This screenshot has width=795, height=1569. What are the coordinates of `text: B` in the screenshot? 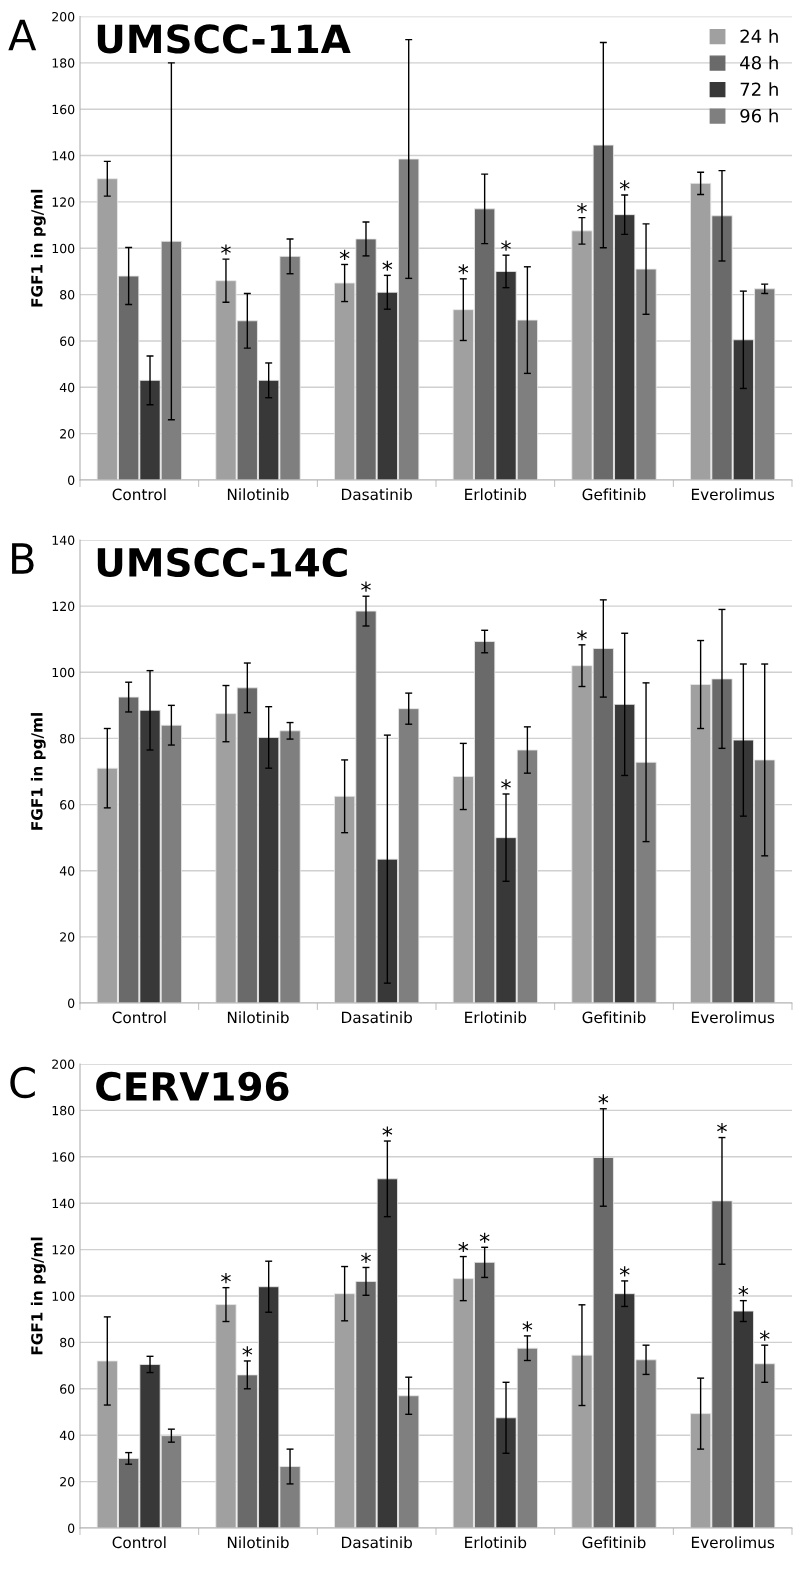 It's located at (23, 558).